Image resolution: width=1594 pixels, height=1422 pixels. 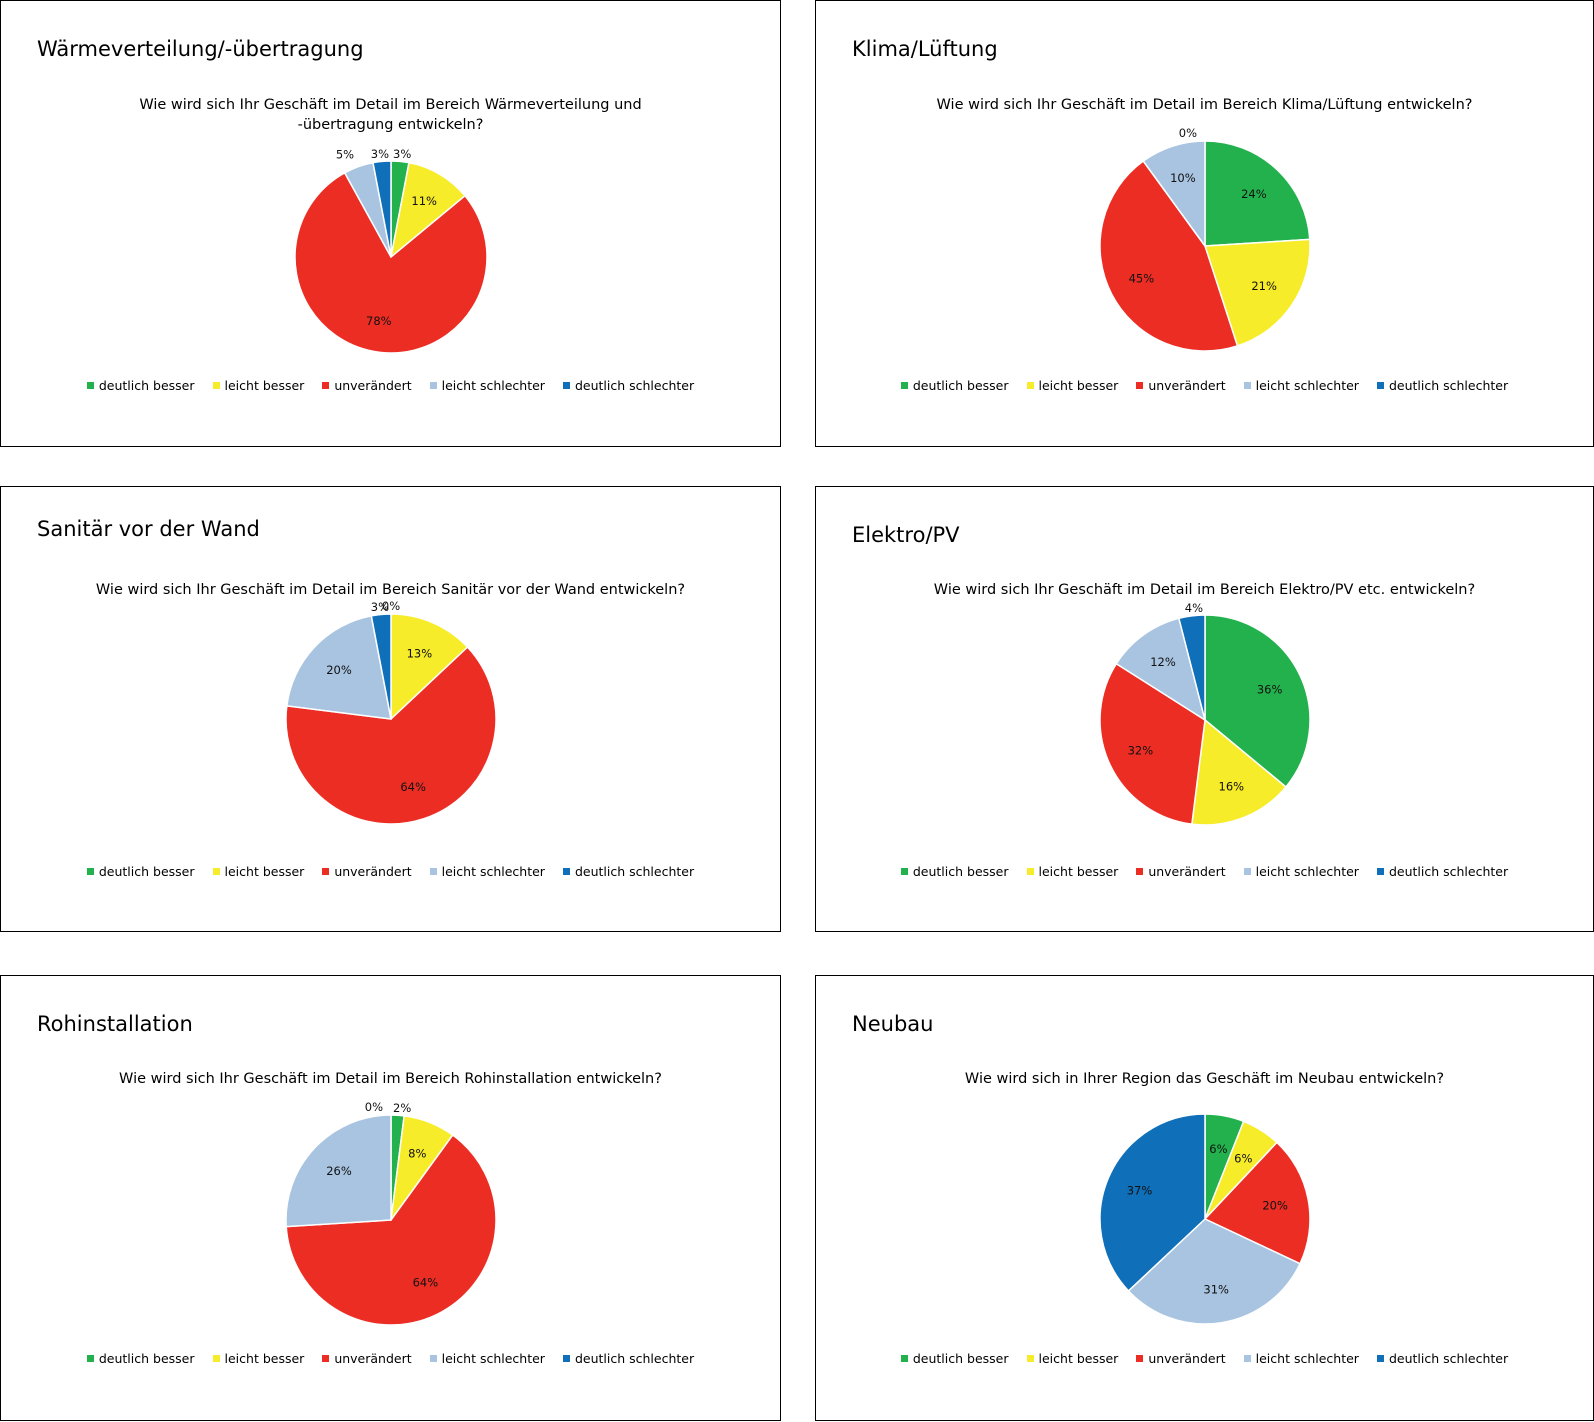 I want to click on data-label: 37%, so click(x=1140, y=1191).